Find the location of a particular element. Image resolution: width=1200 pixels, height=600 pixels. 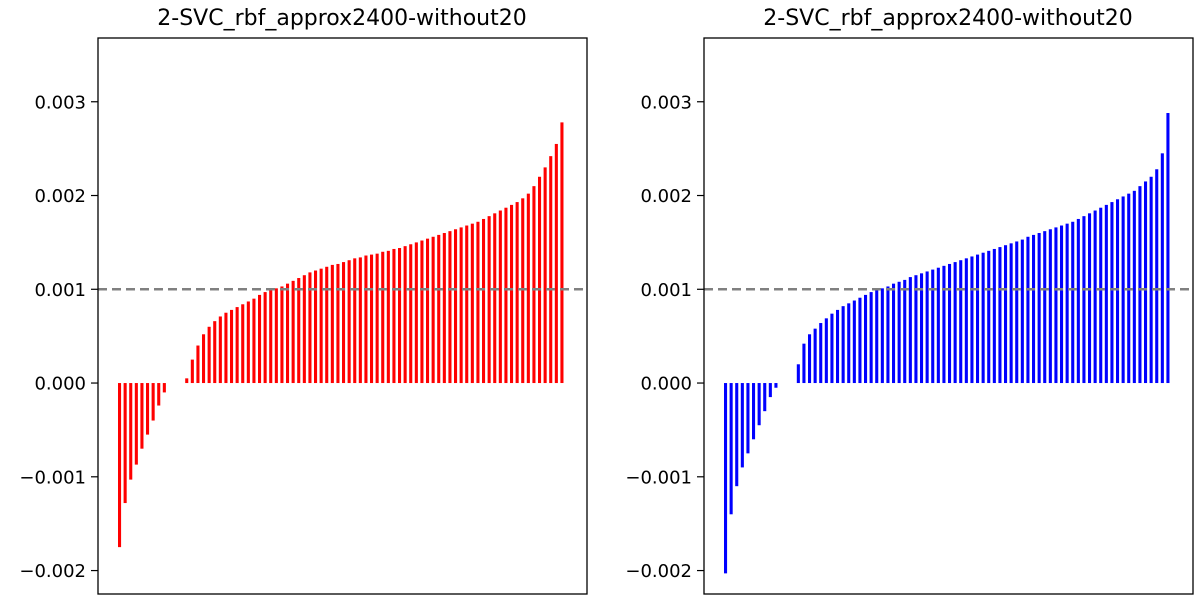

y-tick-label-left: −0.001 is located at coordinates (52, 477).